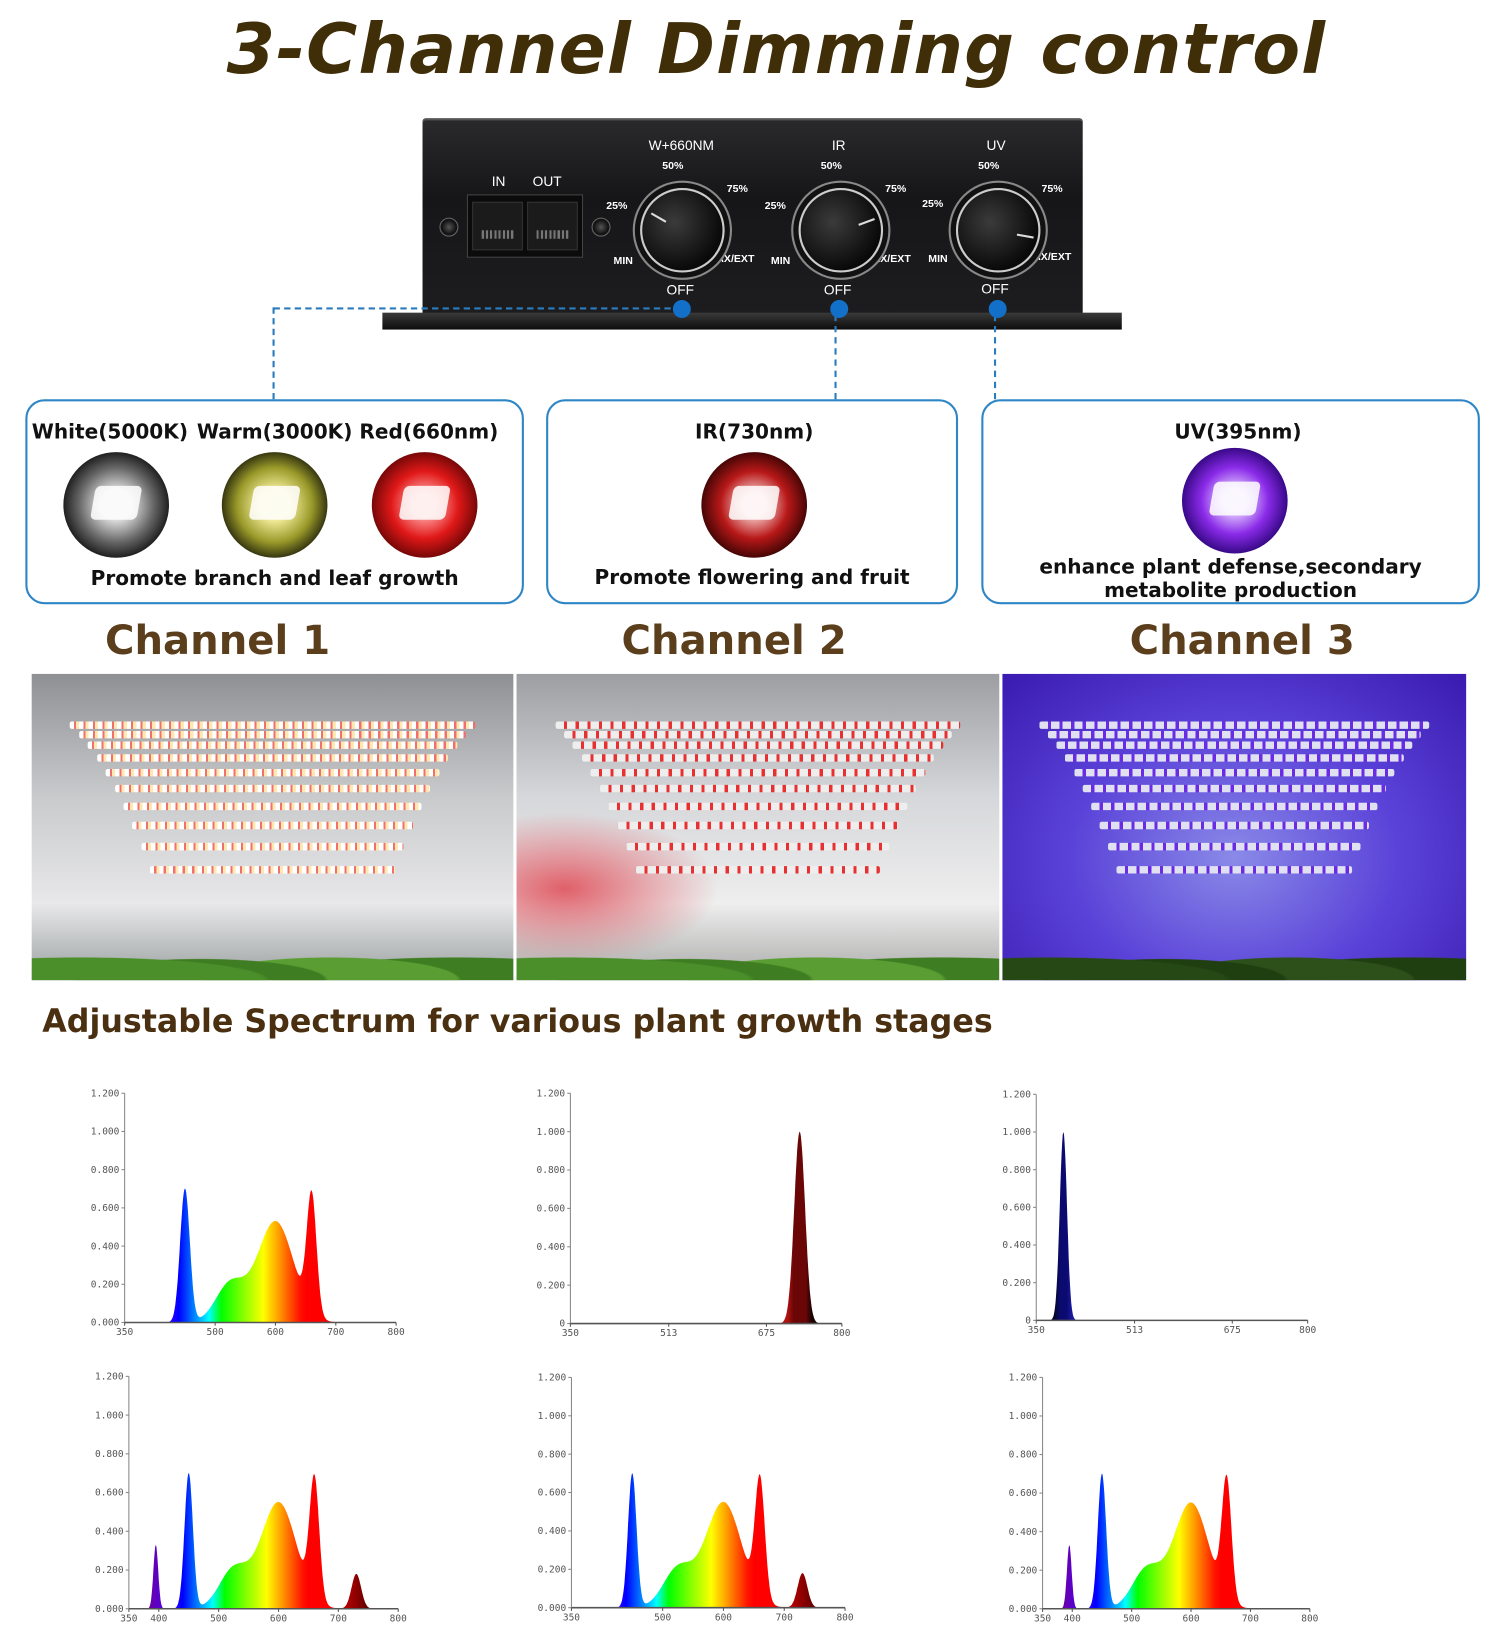 This screenshot has width=1500, height=1650. Describe the element at coordinates (498, 181) in the screenshot. I see `port-label-in: IN` at that location.